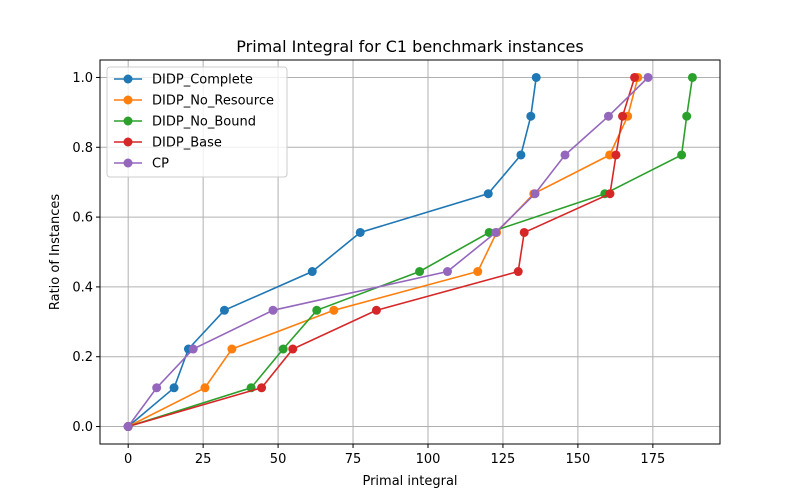  I want to click on legend-label-didp-base: DIDP_Base, so click(187, 143).